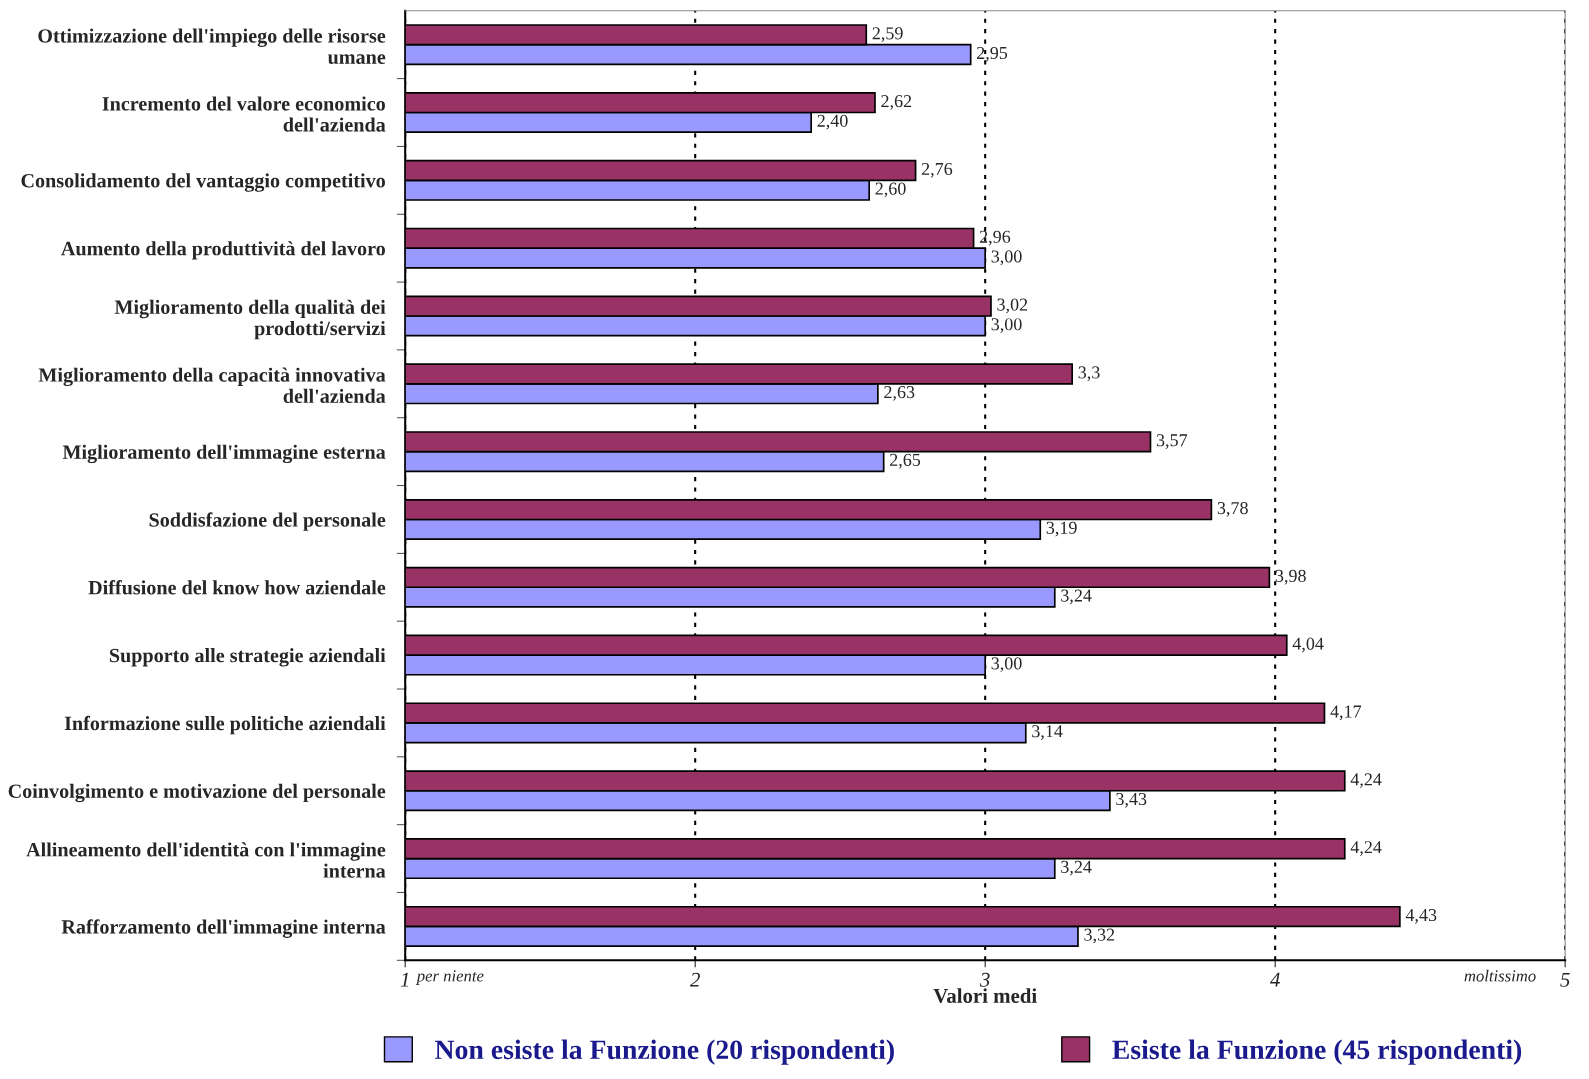 This screenshot has width=1589, height=1079. What do you see at coordinates (203, 182) in the screenshot?
I see `y-tick-label: Consolidamento del vantaggio competitivo` at bounding box center [203, 182].